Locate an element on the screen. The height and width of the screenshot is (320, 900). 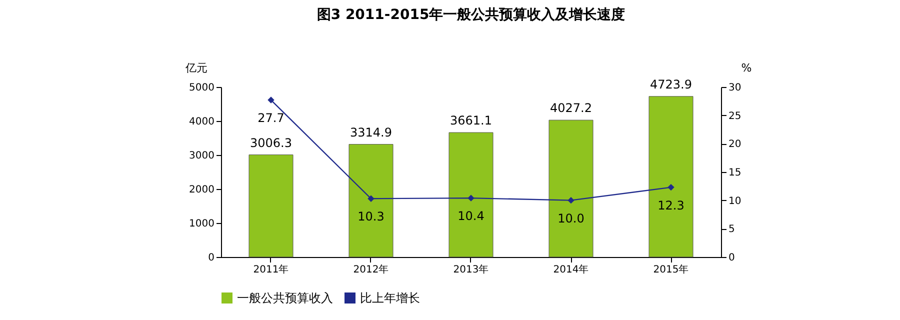
y2-tick-label: 0 is located at coordinates (731, 258).